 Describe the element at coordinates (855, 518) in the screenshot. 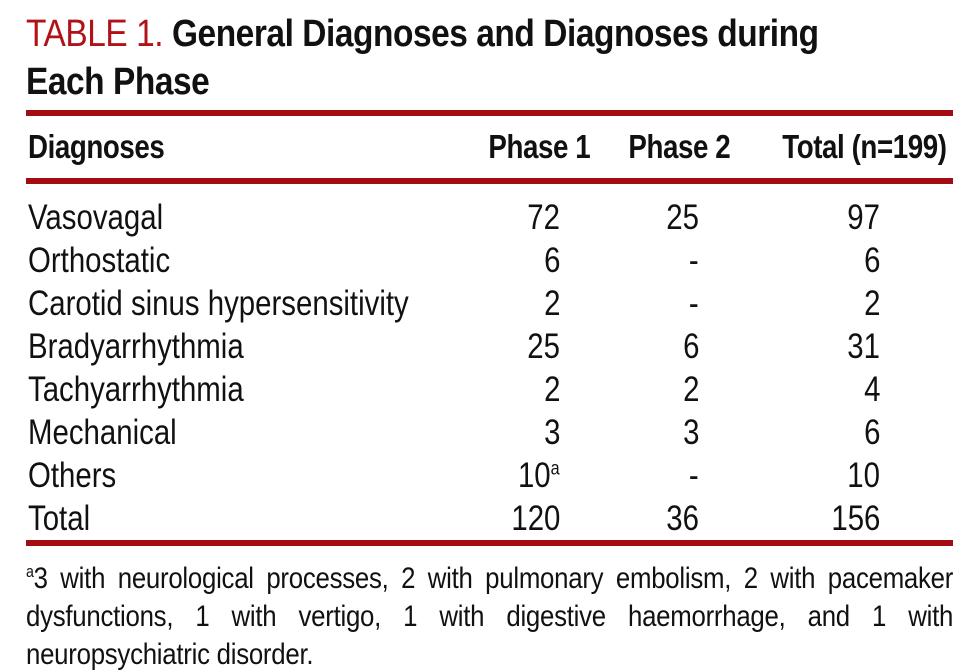

I see `total-cell: 156` at that location.